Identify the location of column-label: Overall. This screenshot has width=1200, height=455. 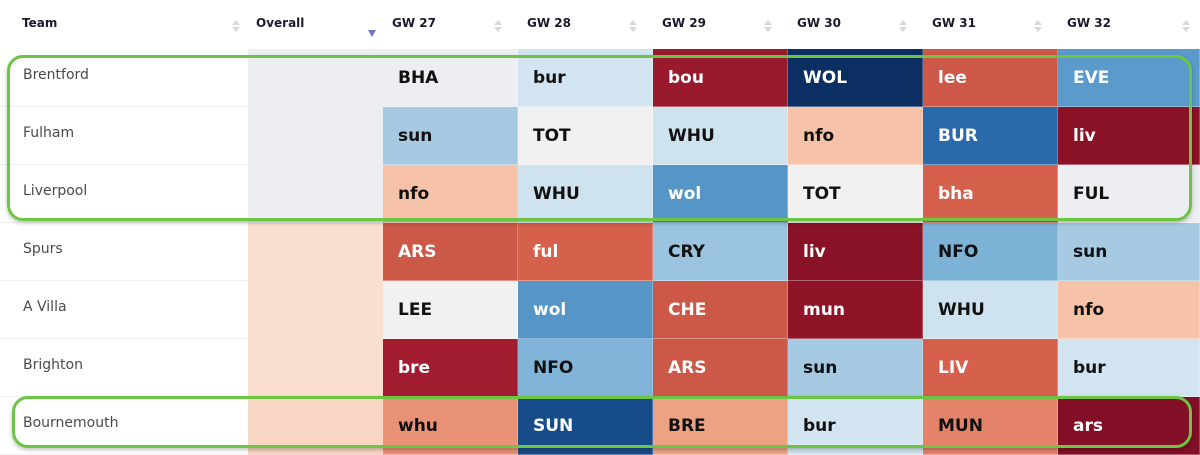
(280, 23).